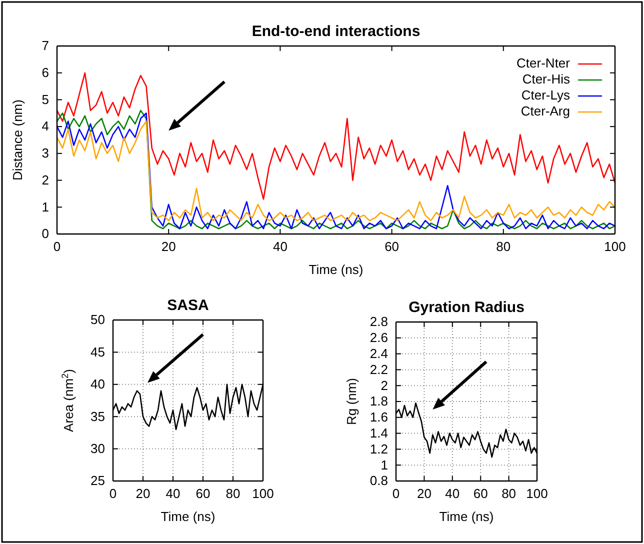 The image size is (644, 544). I want to click on legend-label: Cter-Nter, so click(543, 62).